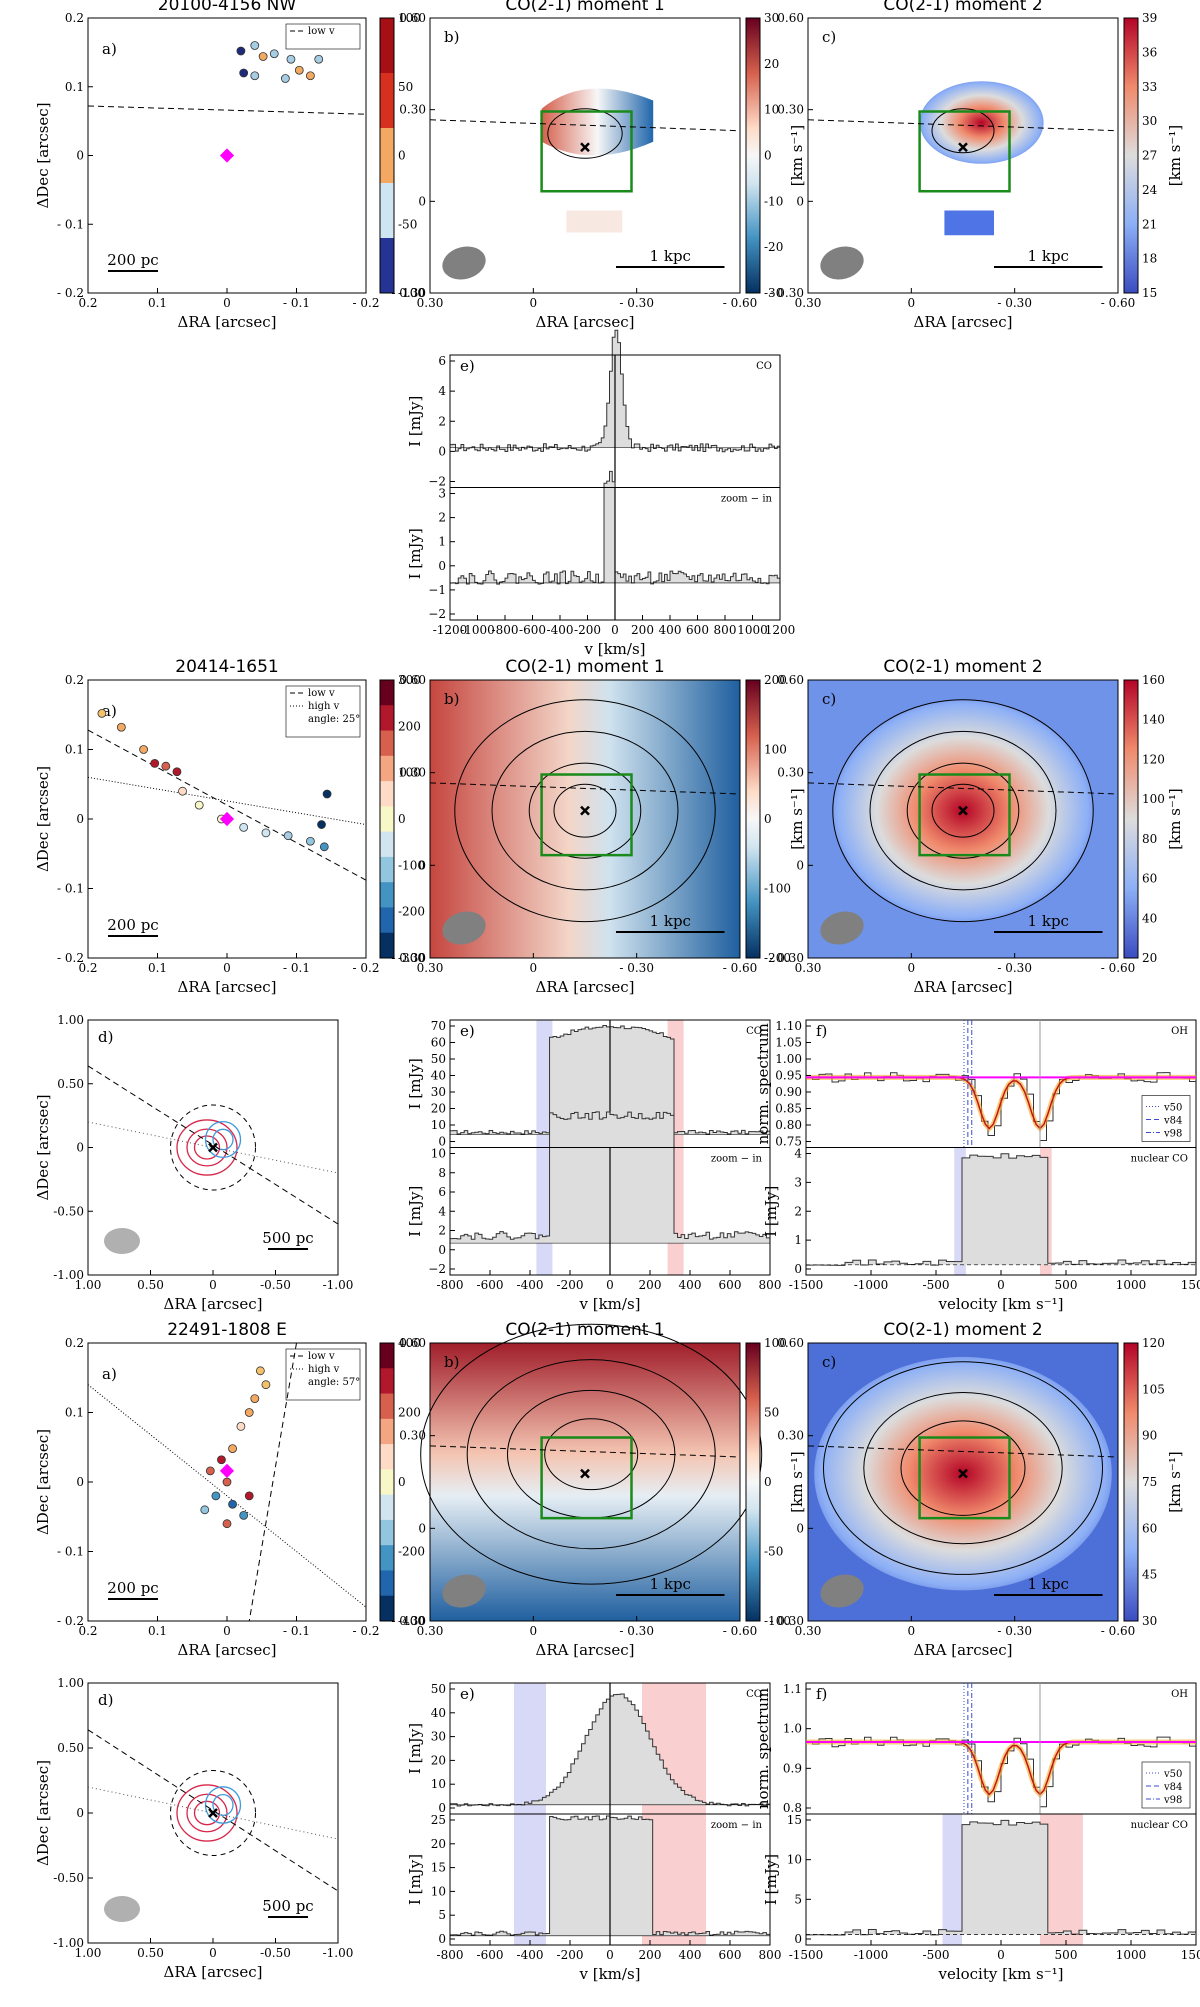  Describe the element at coordinates (763, 1083) in the screenshot. I see `y-axis-label: norm. spectrum` at that location.